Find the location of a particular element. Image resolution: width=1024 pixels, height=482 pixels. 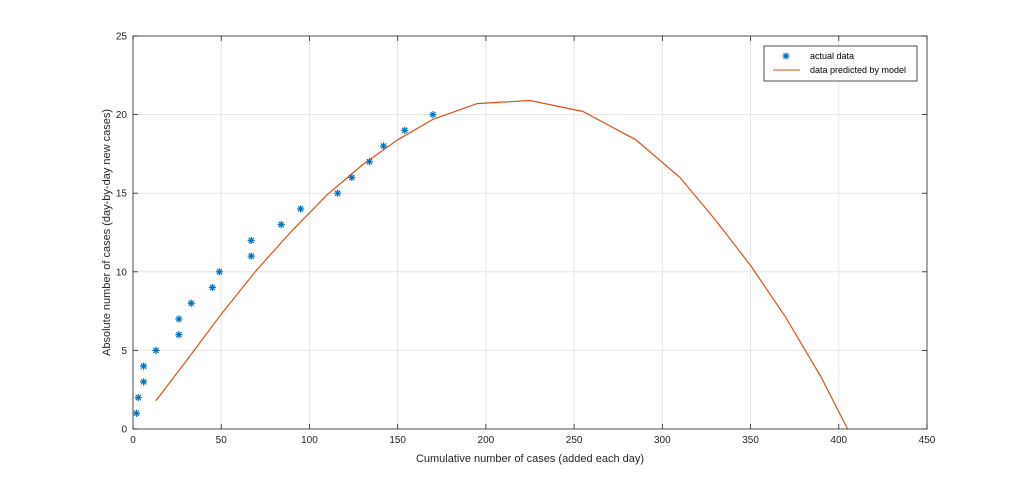

x-tick-label: 450 is located at coordinates (927, 440).